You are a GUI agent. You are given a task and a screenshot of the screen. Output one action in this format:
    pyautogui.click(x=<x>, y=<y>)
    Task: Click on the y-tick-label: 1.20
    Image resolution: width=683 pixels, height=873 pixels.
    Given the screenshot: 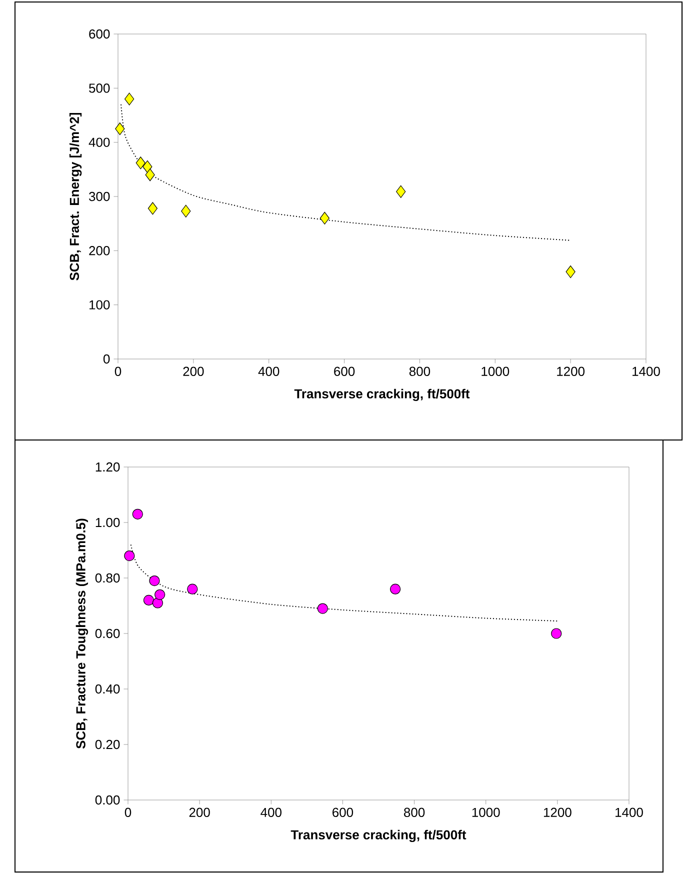 What is the action you would take?
    pyautogui.click(x=108, y=467)
    